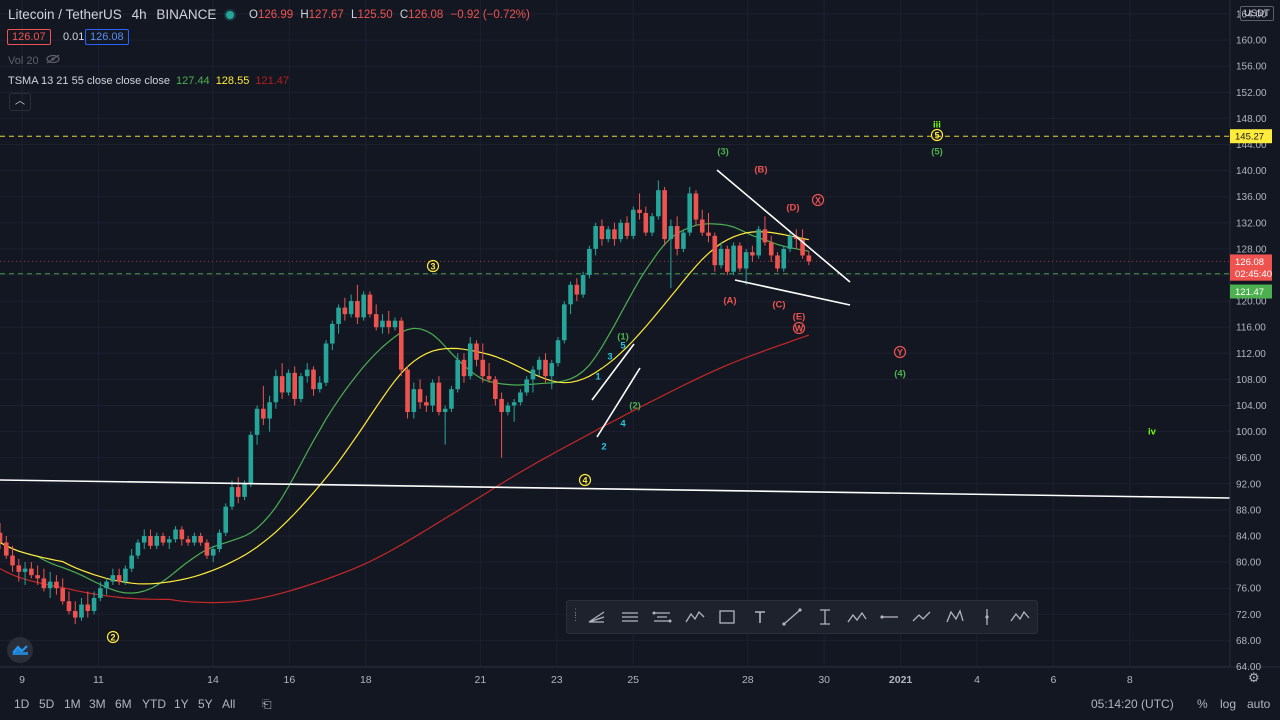  What do you see at coordinates (1248, 458) in the screenshot?
I see `price-tick-label: 96.00` at bounding box center [1248, 458].